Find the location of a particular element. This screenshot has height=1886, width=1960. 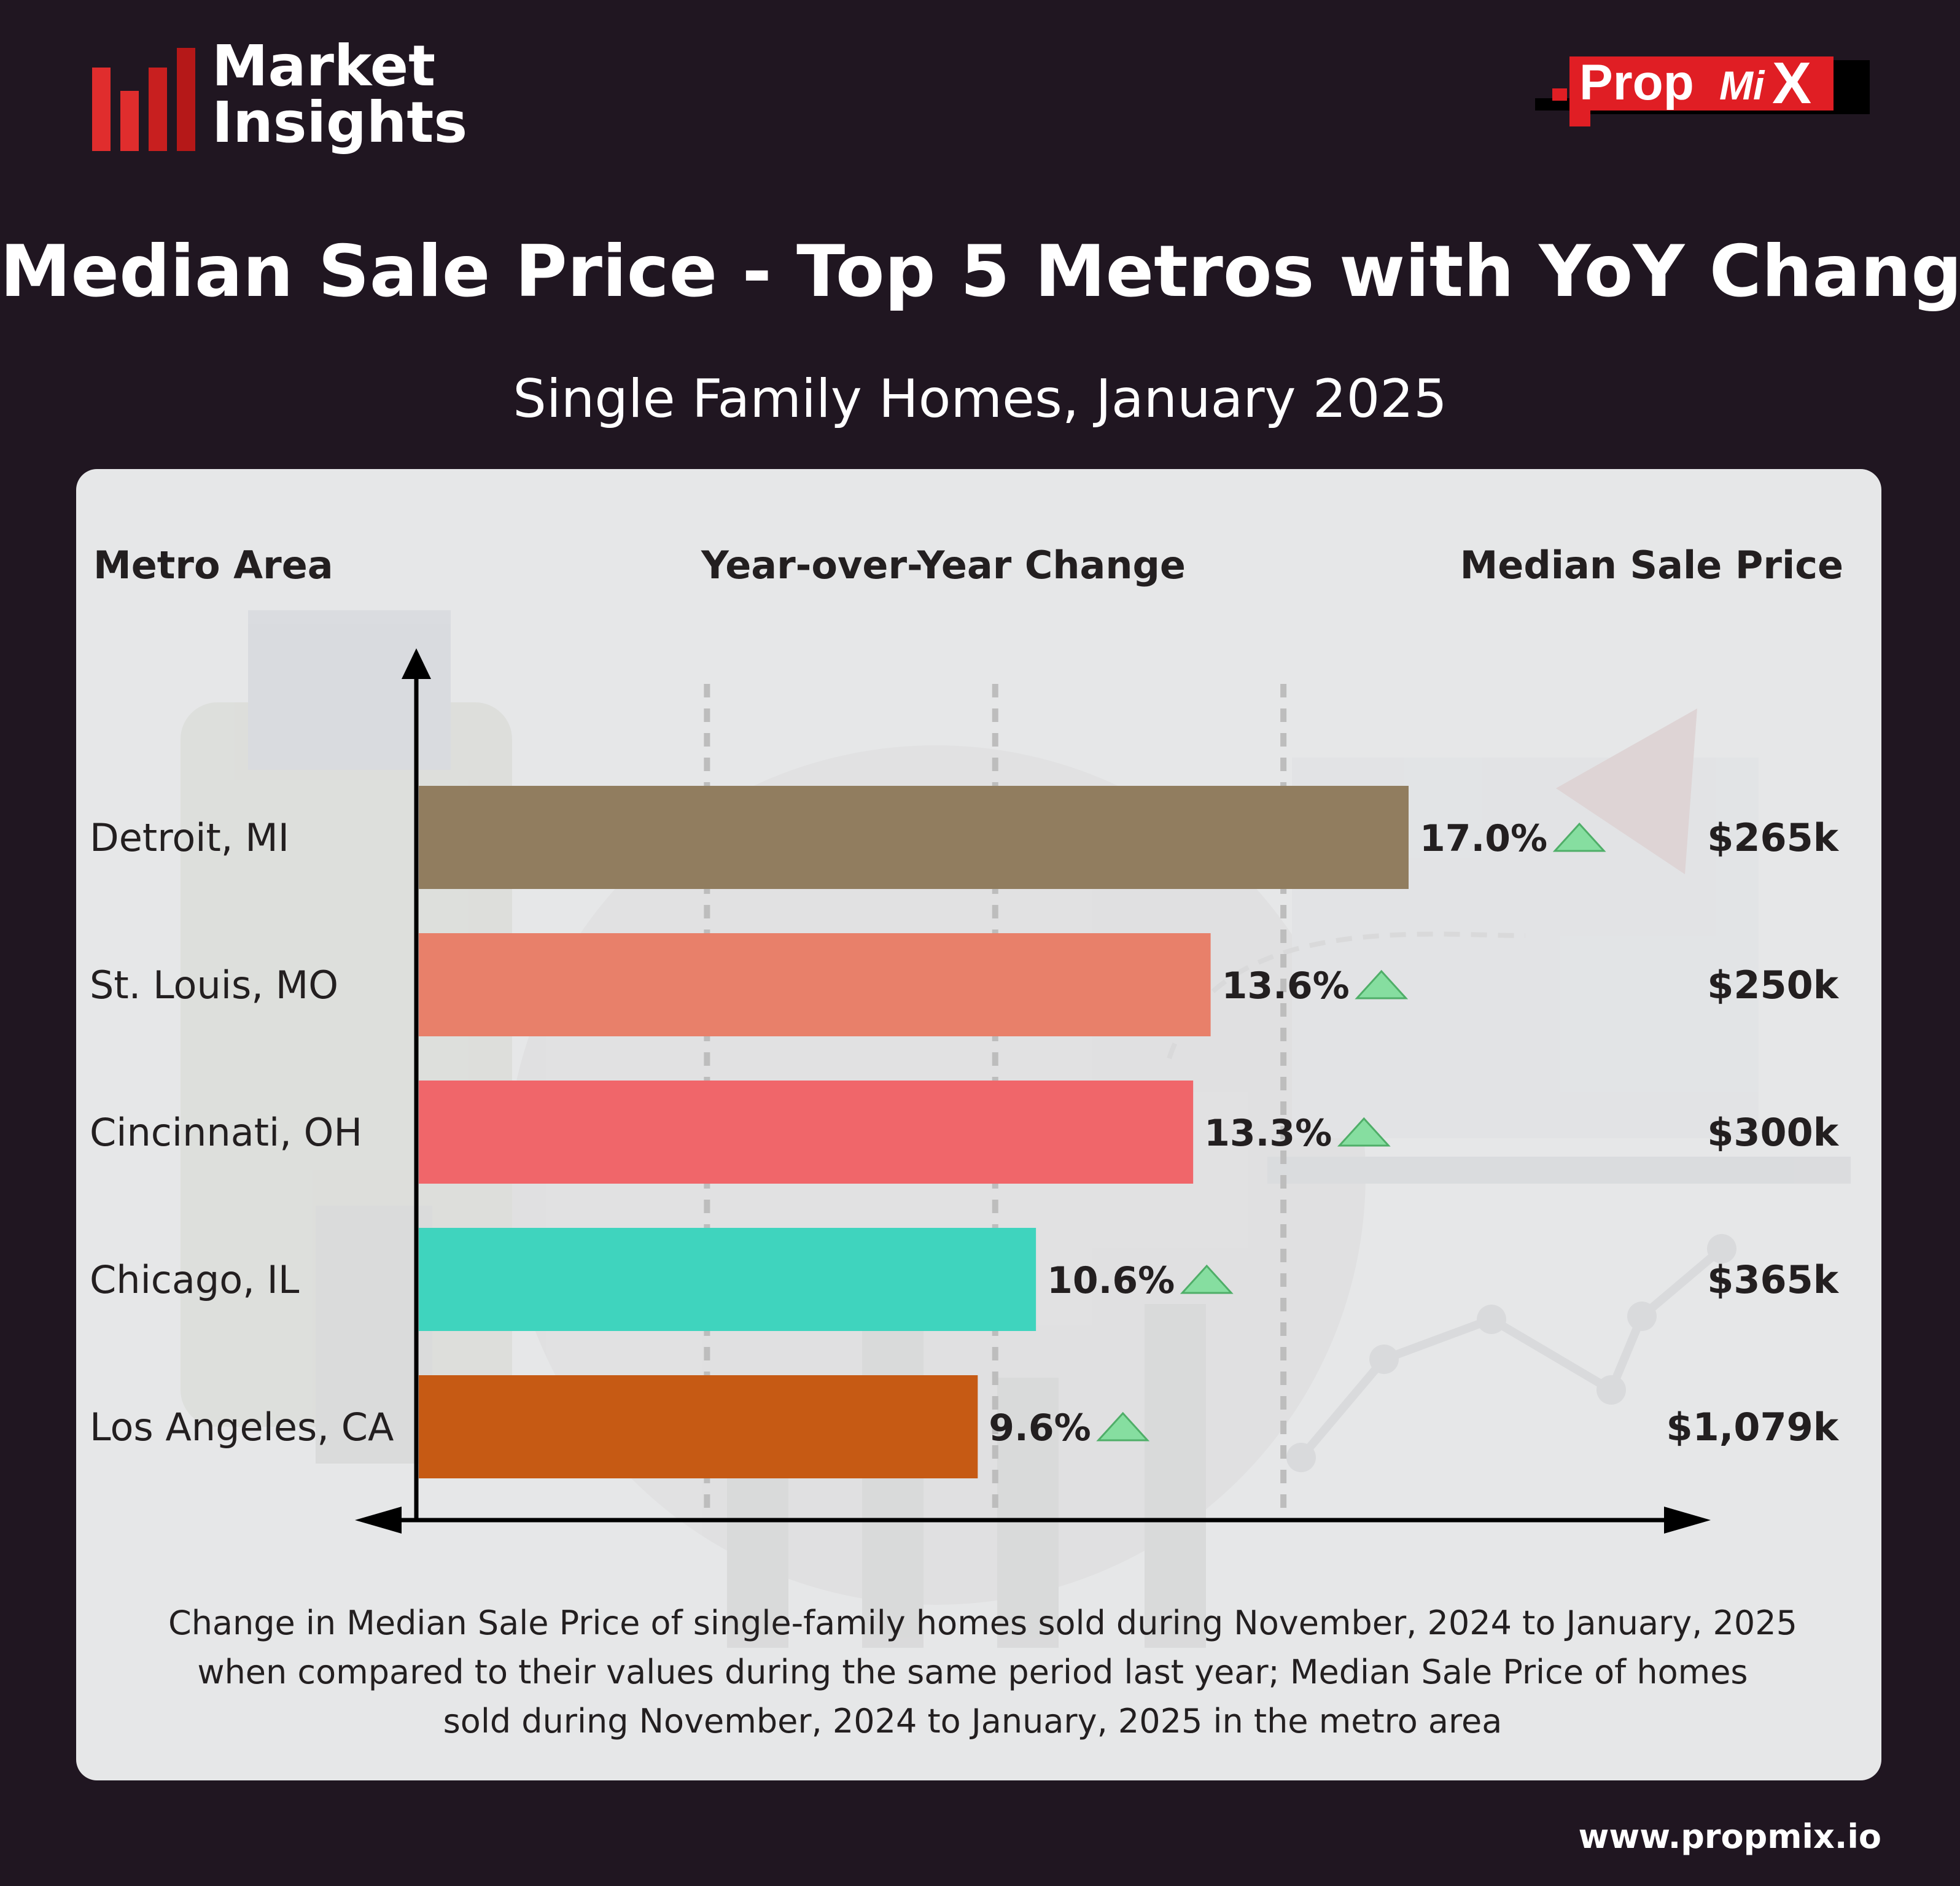

logo-text-mi: Mi is located at coordinates (1742, 85).